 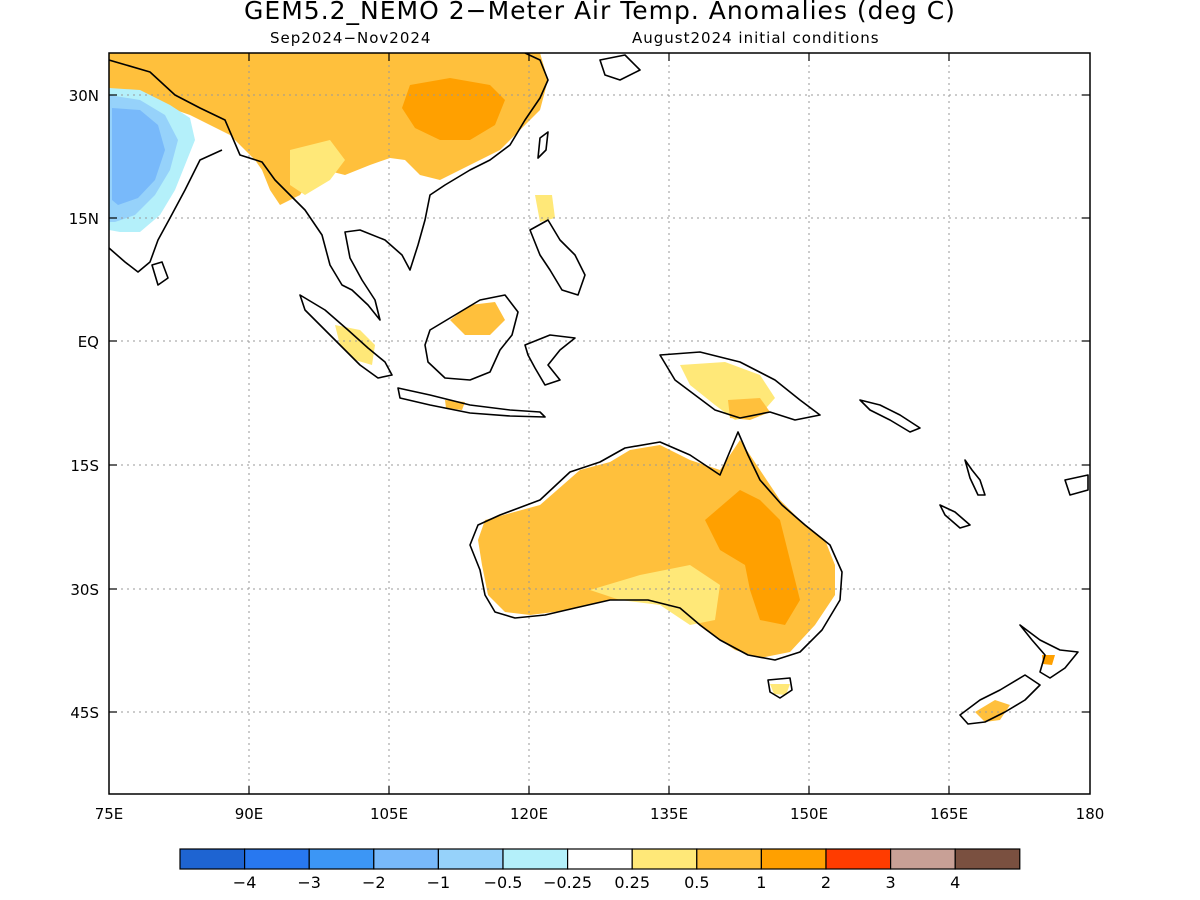 What do you see at coordinates (529, 814) in the screenshot?
I see `lon-label: 120E` at bounding box center [529, 814].